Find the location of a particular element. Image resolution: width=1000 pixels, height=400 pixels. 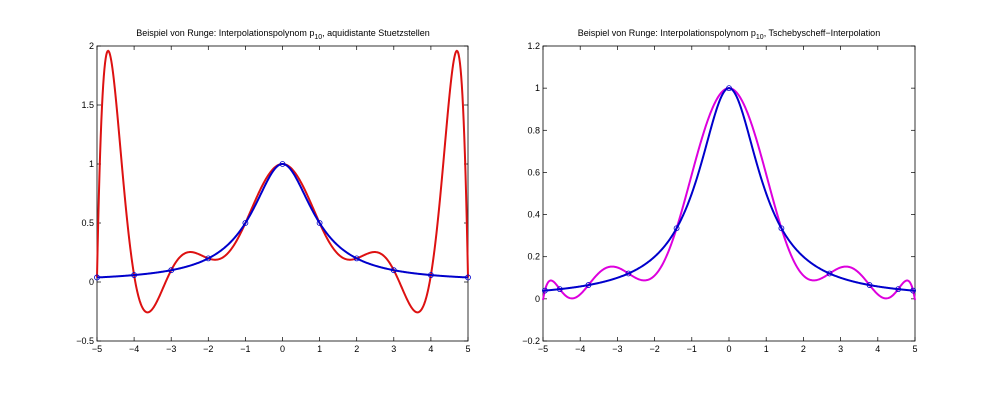

y-tick-label: 0.8 is located at coordinates (533, 130).